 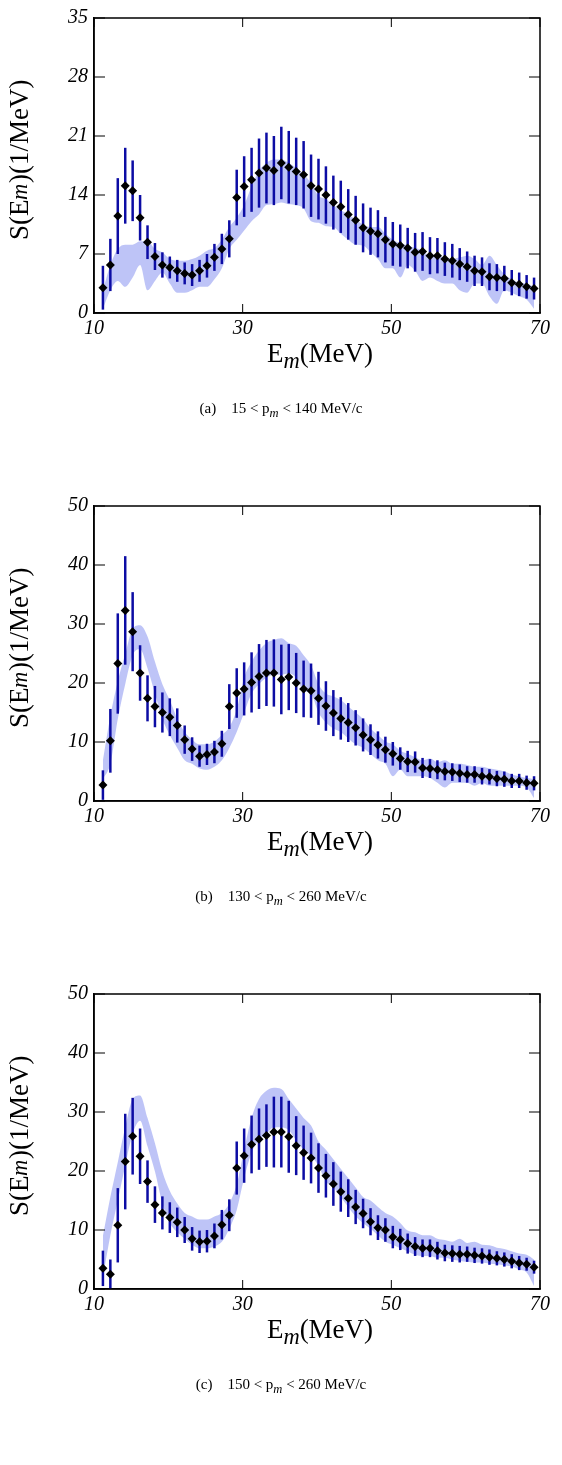 What do you see at coordinates (391, 327) in the screenshot?
I see `x-tick-label: 50` at bounding box center [391, 327].